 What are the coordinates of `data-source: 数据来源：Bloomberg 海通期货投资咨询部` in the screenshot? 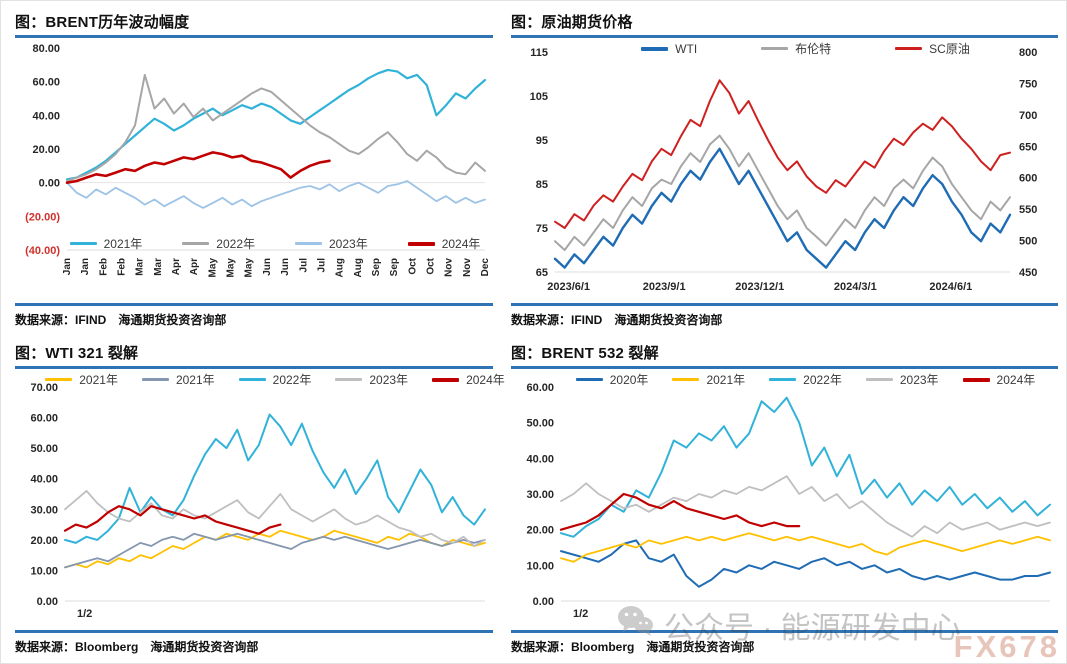 It's located at (137, 647).